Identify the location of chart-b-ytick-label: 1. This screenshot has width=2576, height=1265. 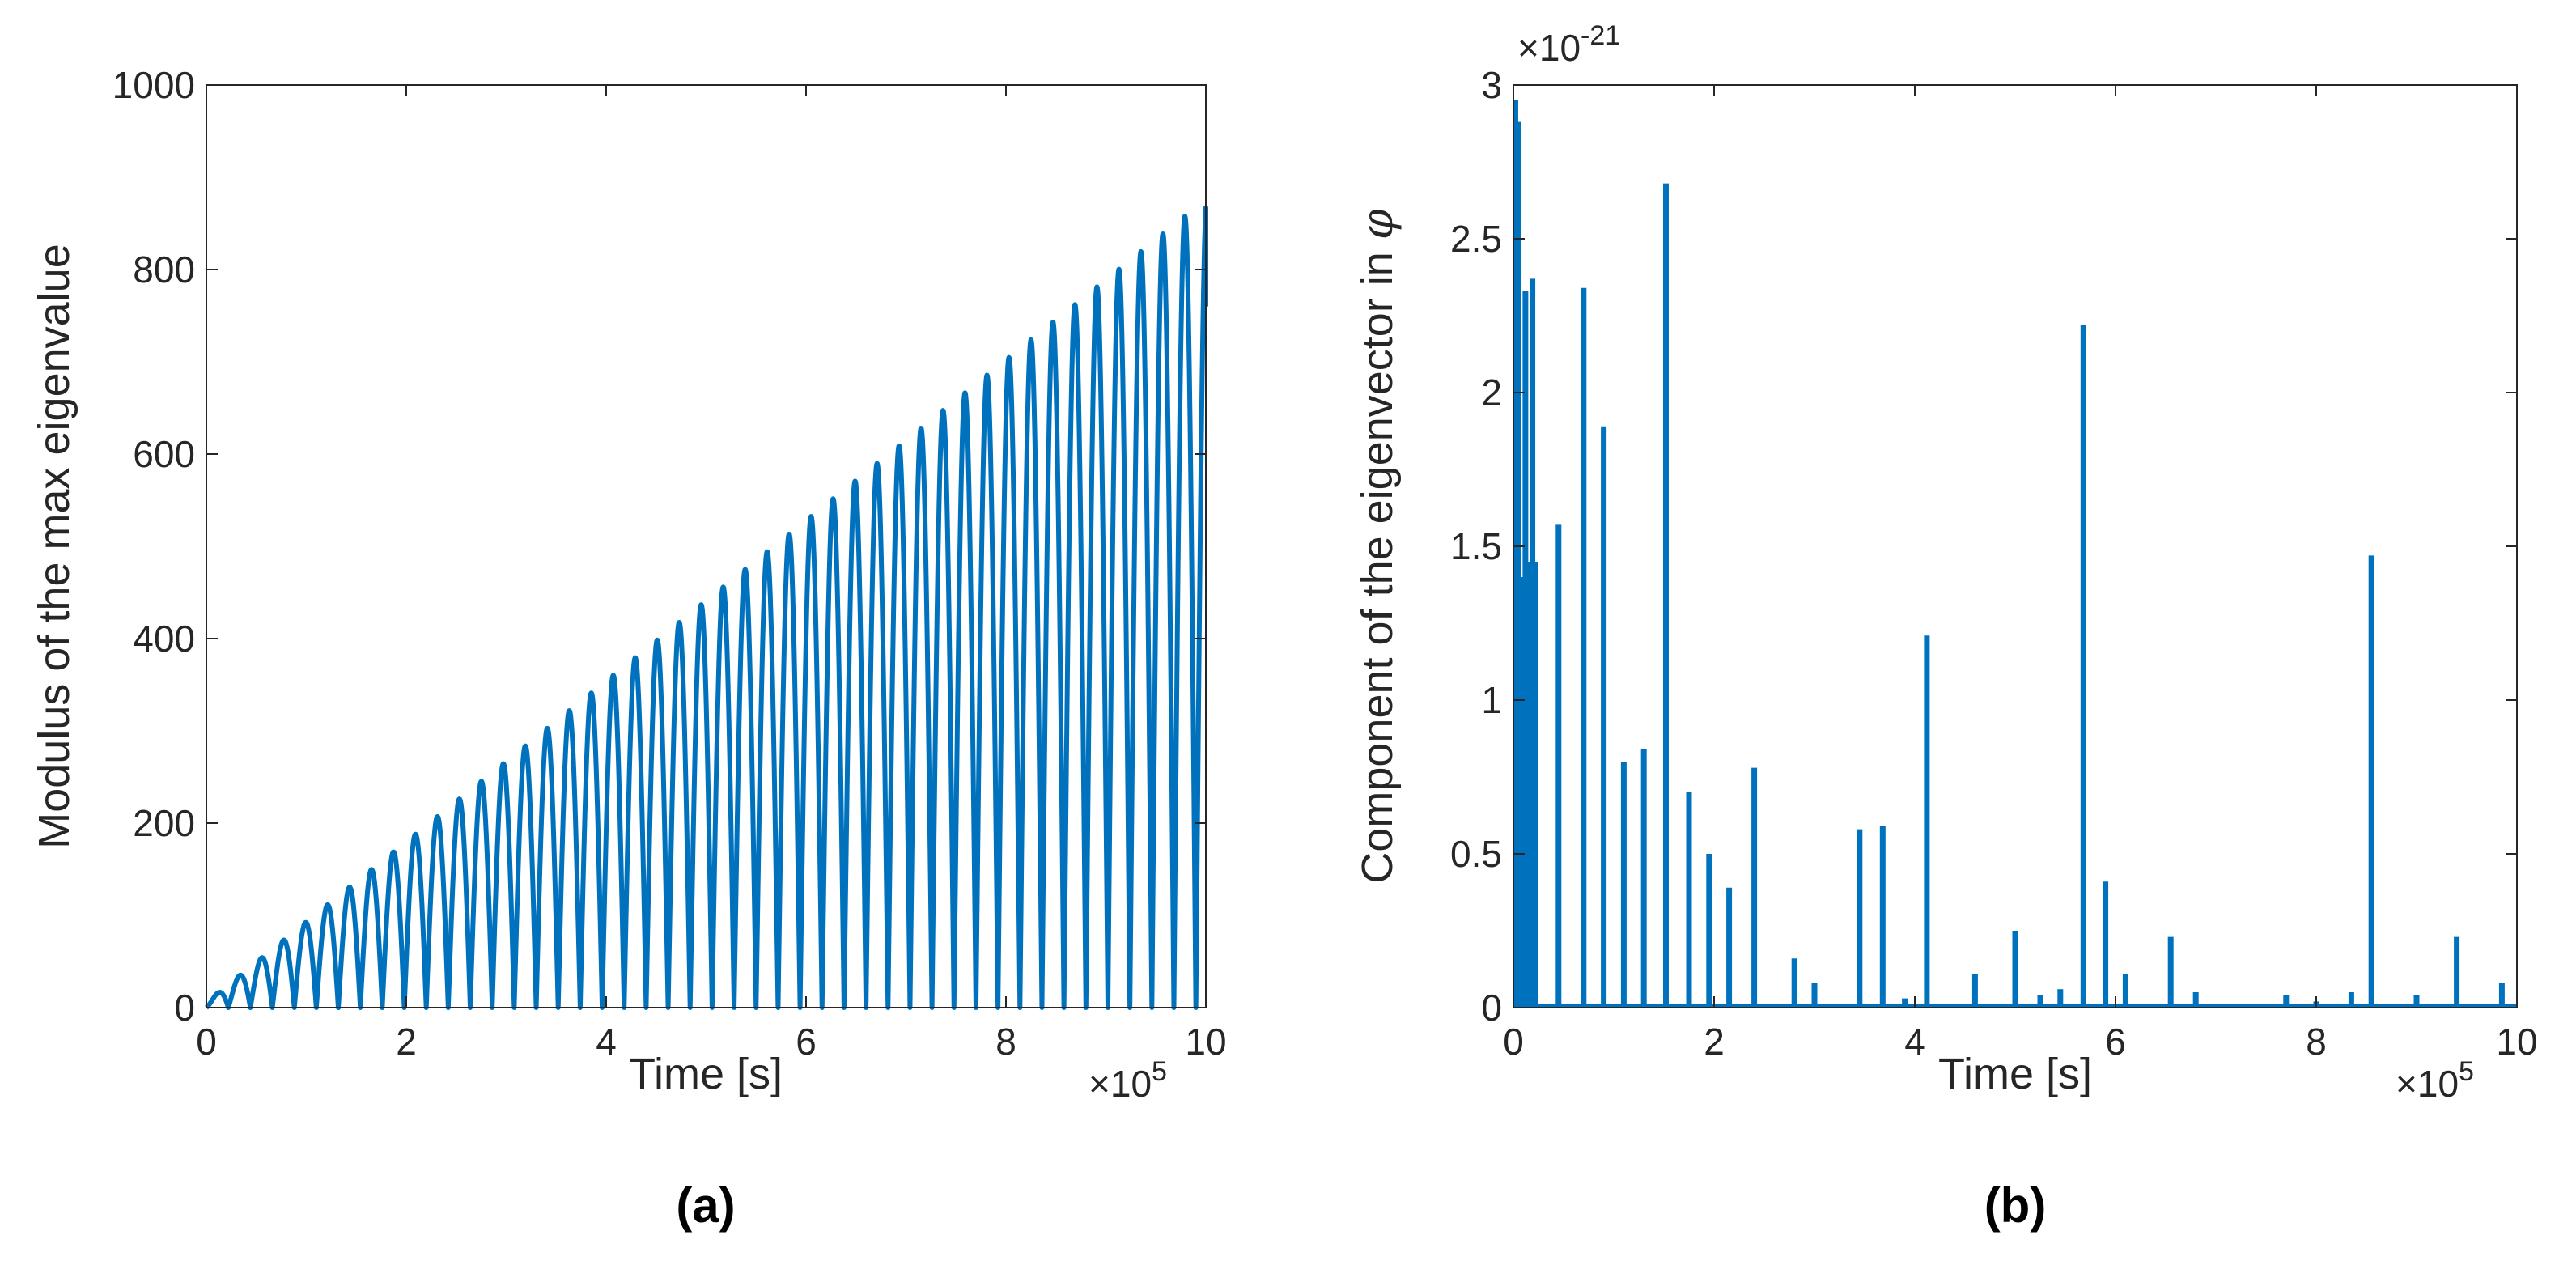
(1491, 700).